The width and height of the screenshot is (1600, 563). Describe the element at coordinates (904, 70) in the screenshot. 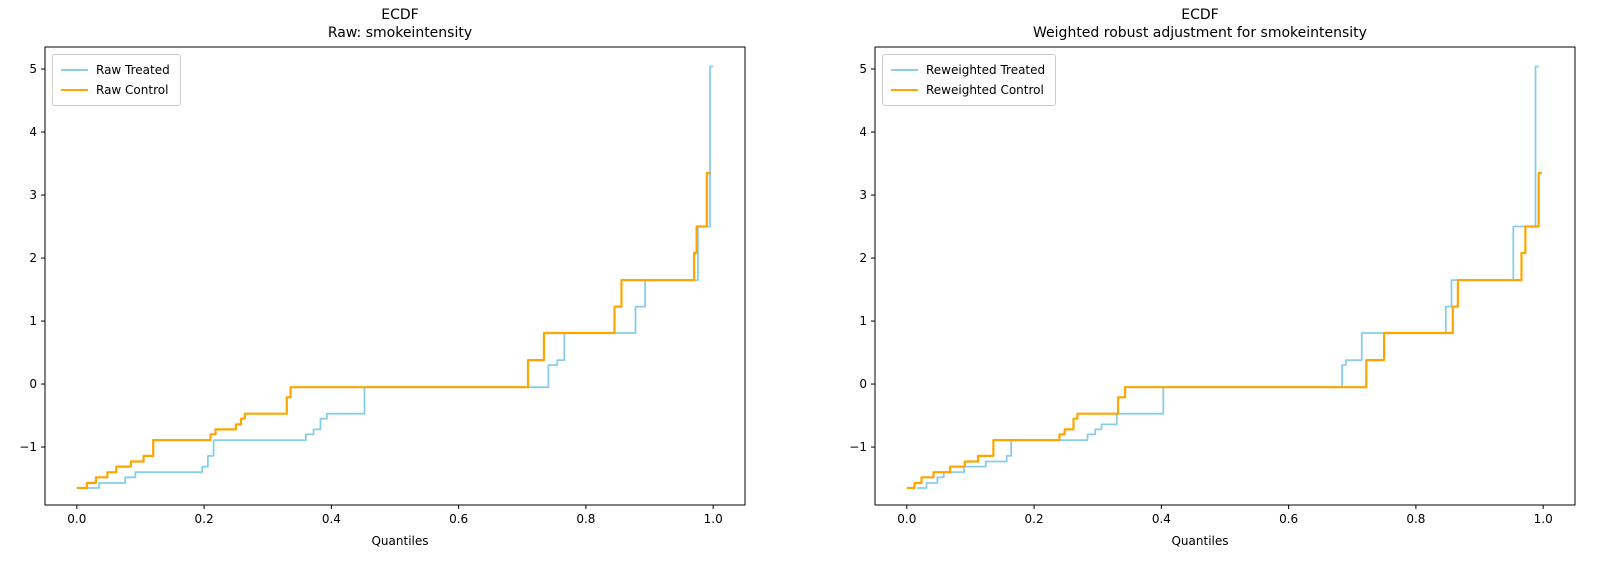

I see `legend-line-reweighted-treated-icon` at that location.